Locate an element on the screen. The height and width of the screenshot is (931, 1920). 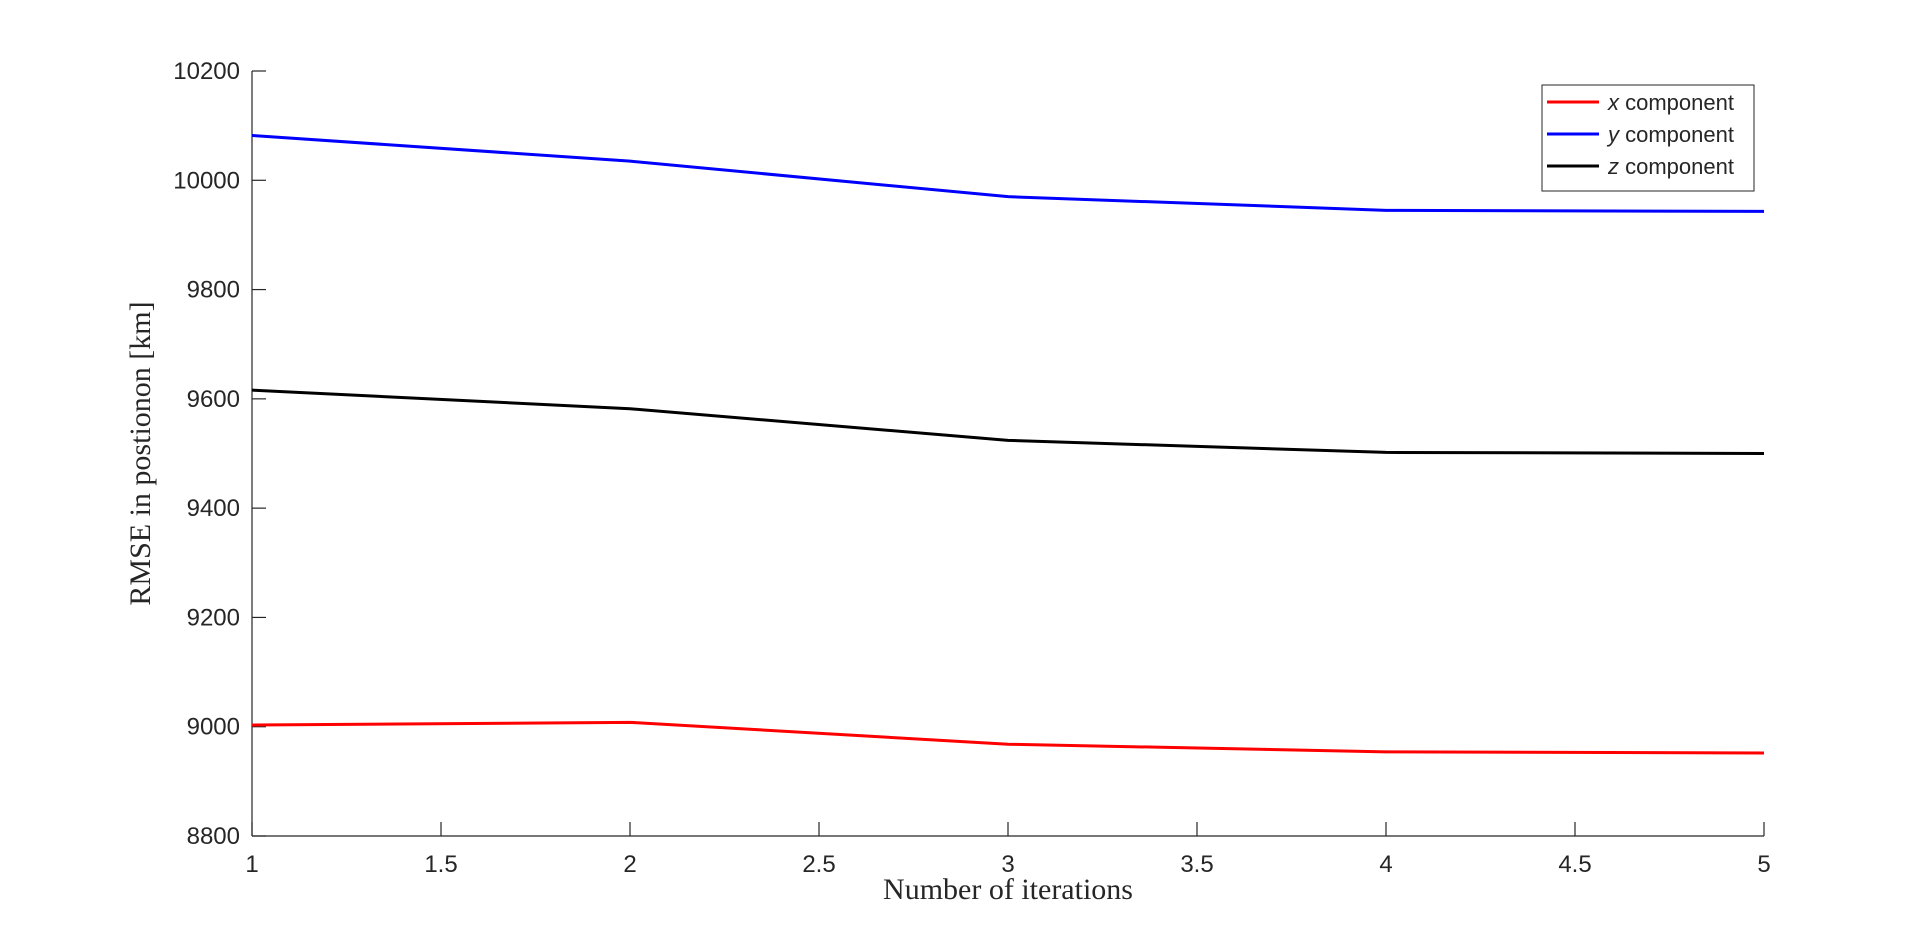
x-tick-label: 4 is located at coordinates (1385, 864).